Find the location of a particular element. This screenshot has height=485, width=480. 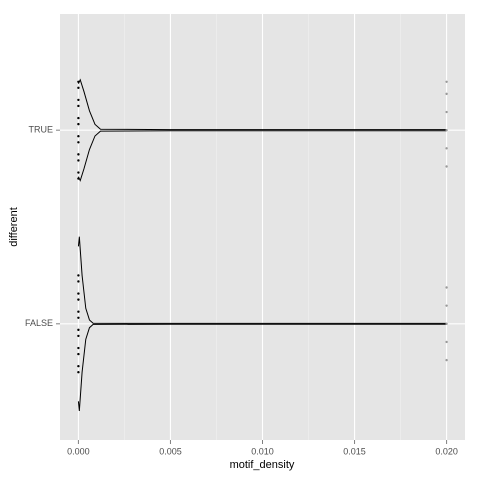

x-tick-label: 0.020 is located at coordinates (446, 451).